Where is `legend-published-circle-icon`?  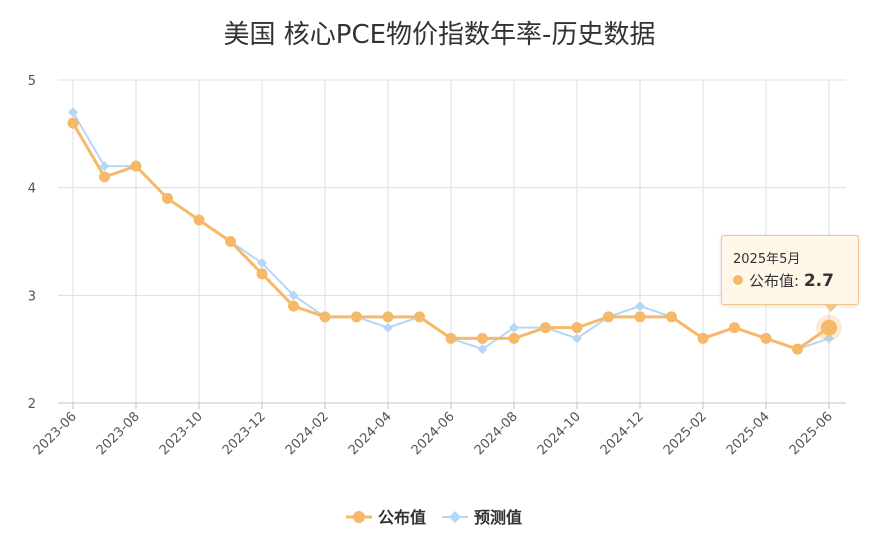
legend-published-circle-icon is located at coordinates (359, 517).